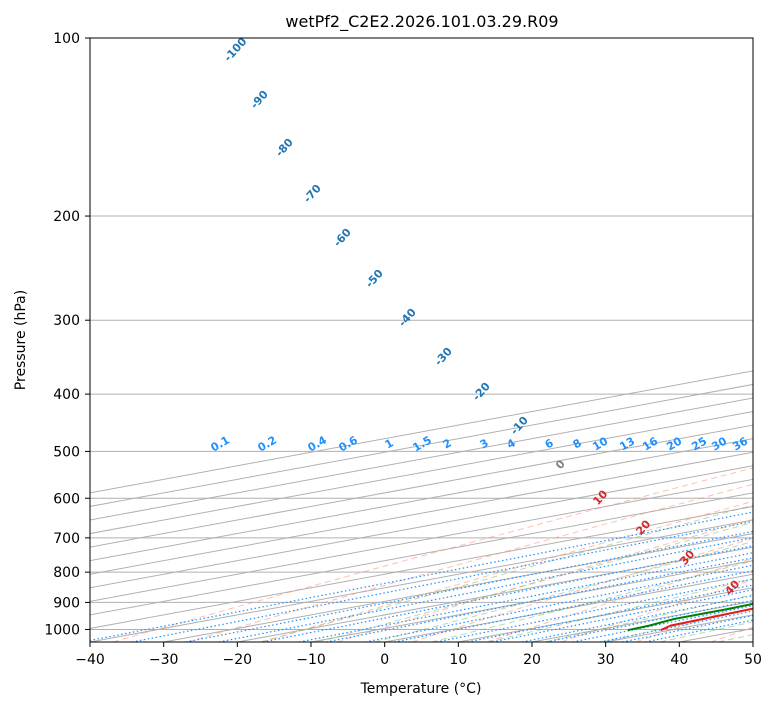  Describe the element at coordinates (235, 49) in the screenshot. I see `dry-adiabat-label: -100` at that location.